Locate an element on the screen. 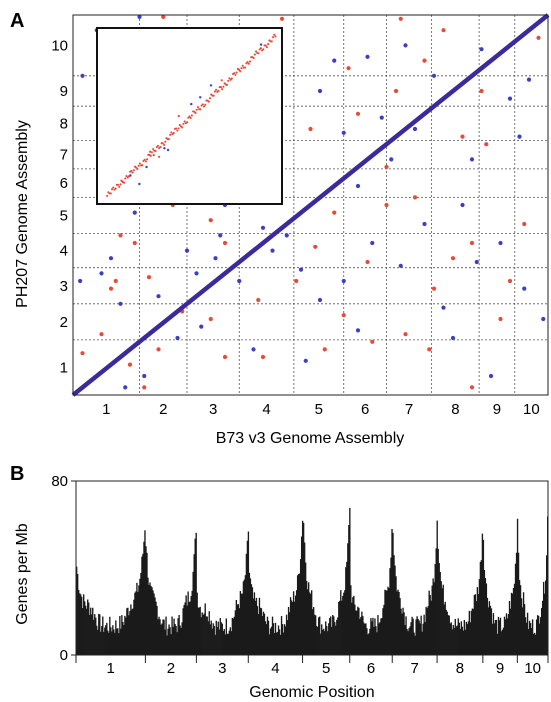 The image size is (551, 702). inset-syntenic-dot is located at coordinates (221, 80).